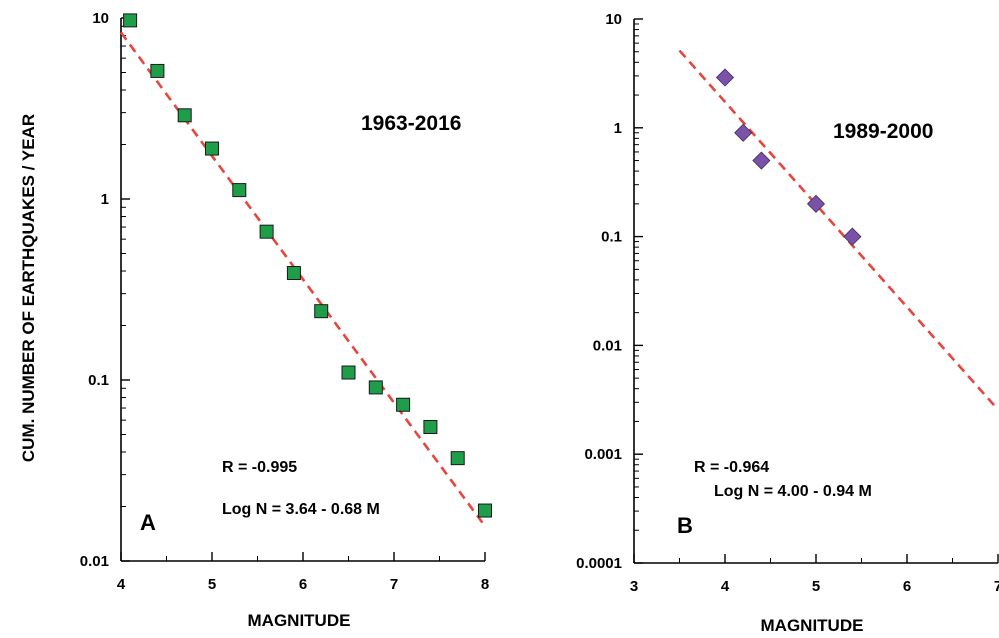 Image resolution: width=999 pixels, height=638 pixels. Describe the element at coordinates (485, 584) in the screenshot. I see `panel-a-x-tick-label: 8` at that location.